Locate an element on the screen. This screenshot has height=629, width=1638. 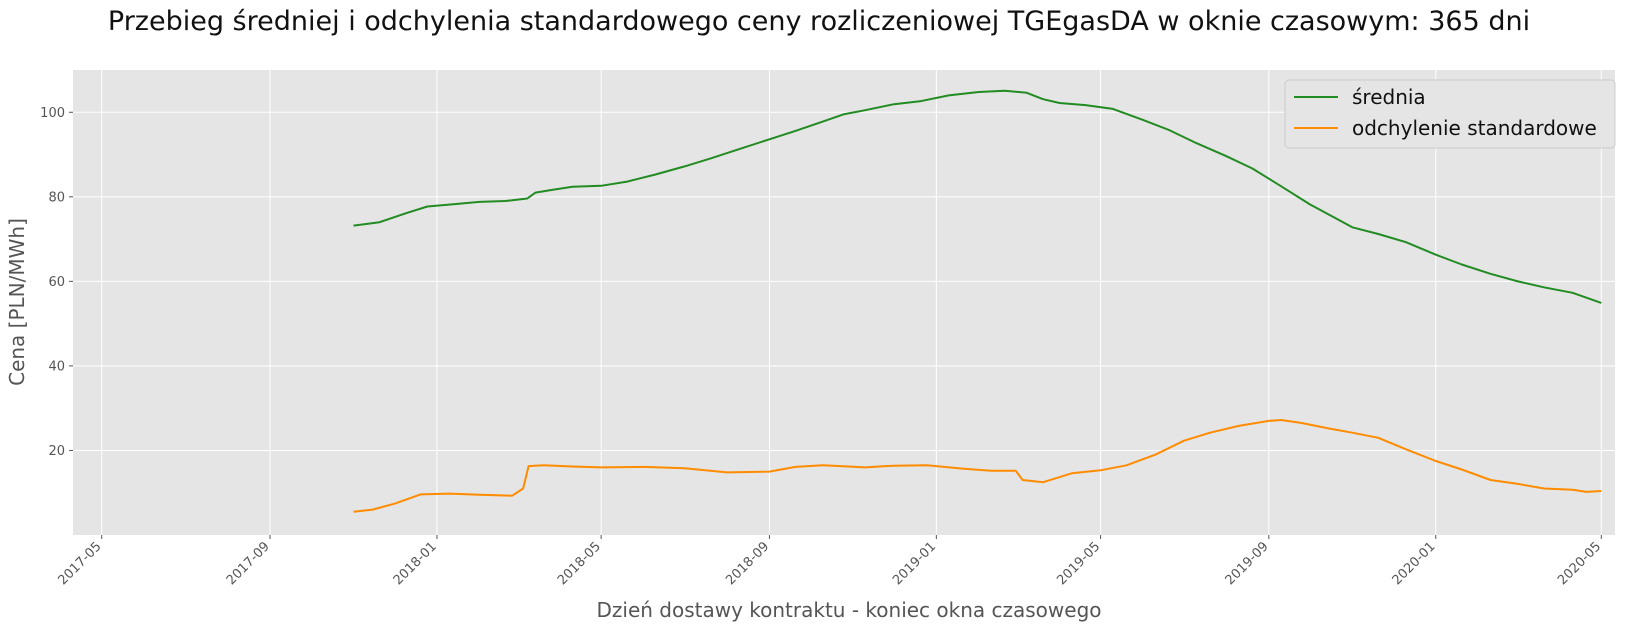
series-line-odchylenie-standardowe is located at coordinates (977, 466).